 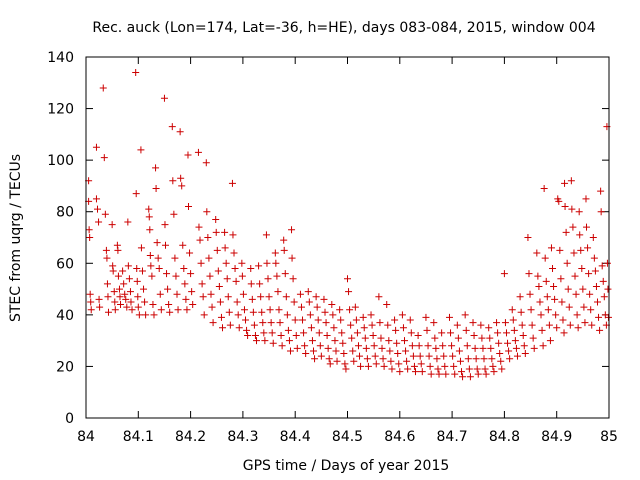 What do you see at coordinates (399, 437) in the screenshot?
I see `x-tick-label: 84.6` at bounding box center [399, 437].